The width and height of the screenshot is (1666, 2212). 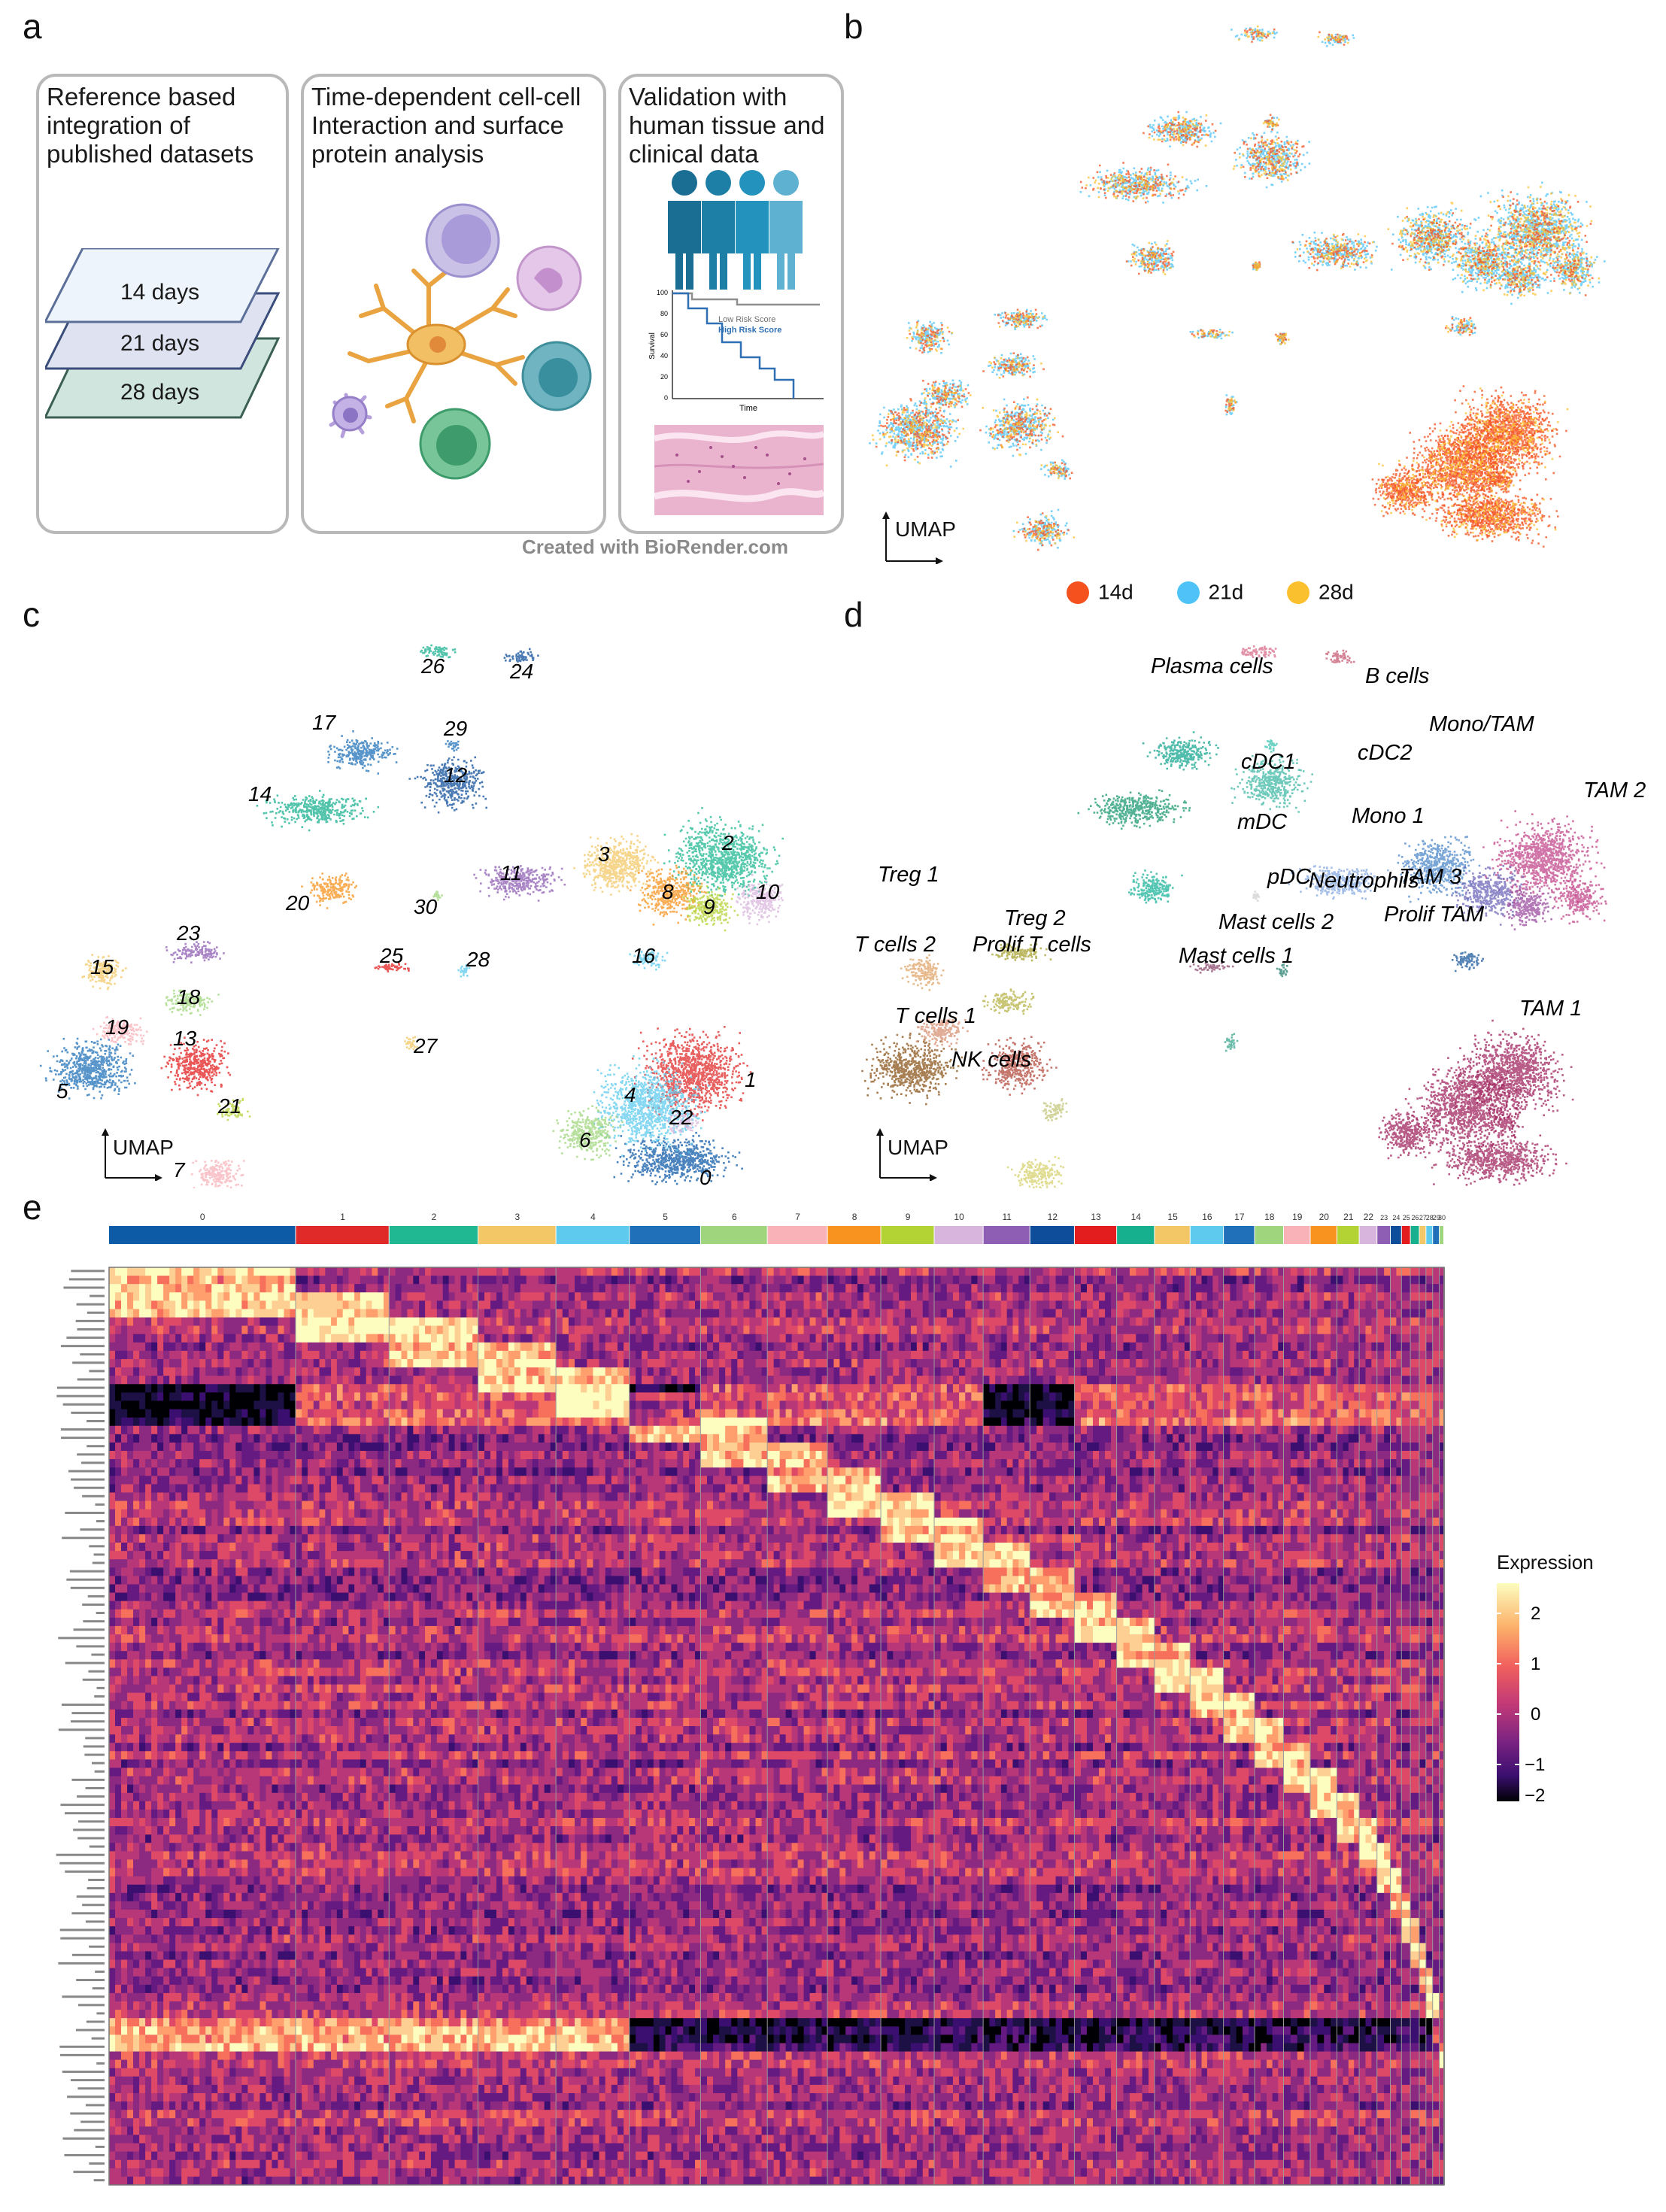 What do you see at coordinates (1348, 1217) in the screenshot?
I see `cluster-tick-21: 21` at bounding box center [1348, 1217].